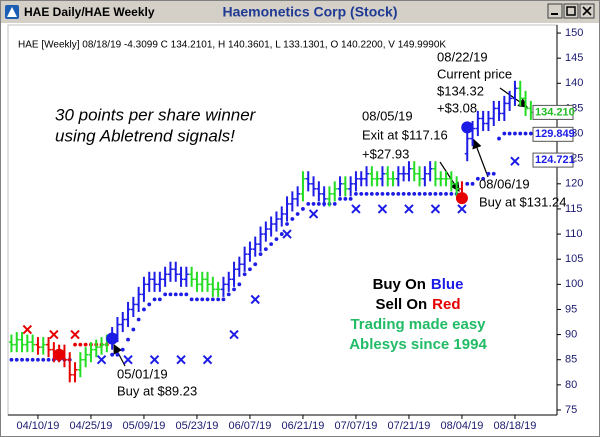  What do you see at coordinates (571, 385) in the screenshot?
I see `y-tick-label: 80` at bounding box center [571, 385].